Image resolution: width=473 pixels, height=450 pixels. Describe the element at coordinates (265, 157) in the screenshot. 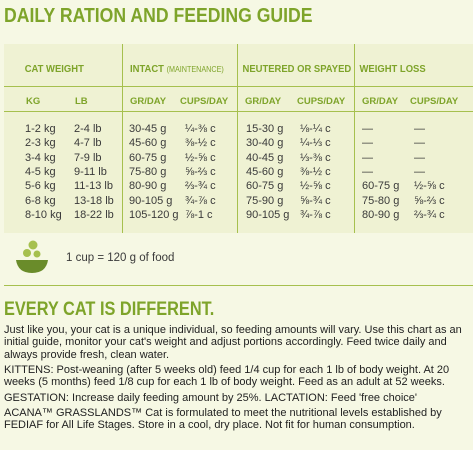

I see `cell-neut-gr: 40-45 g` at that location.